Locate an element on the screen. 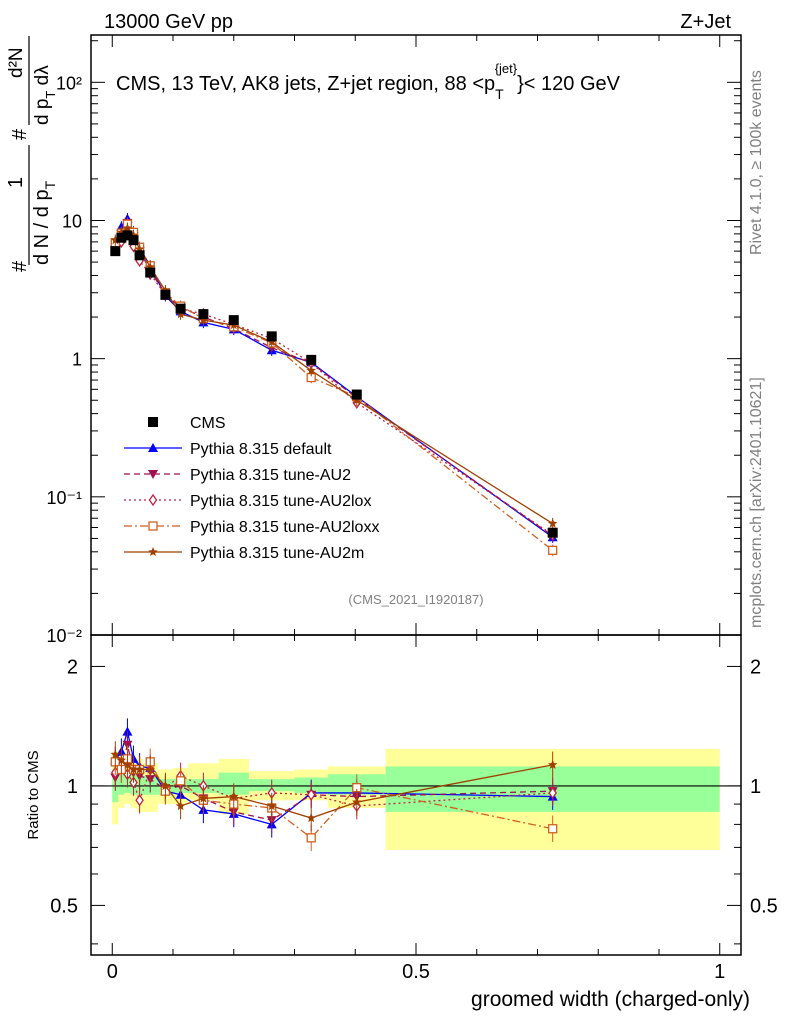 The height and width of the screenshot is (1024, 786). svg-text: d²N is located at coordinates (16, 62).